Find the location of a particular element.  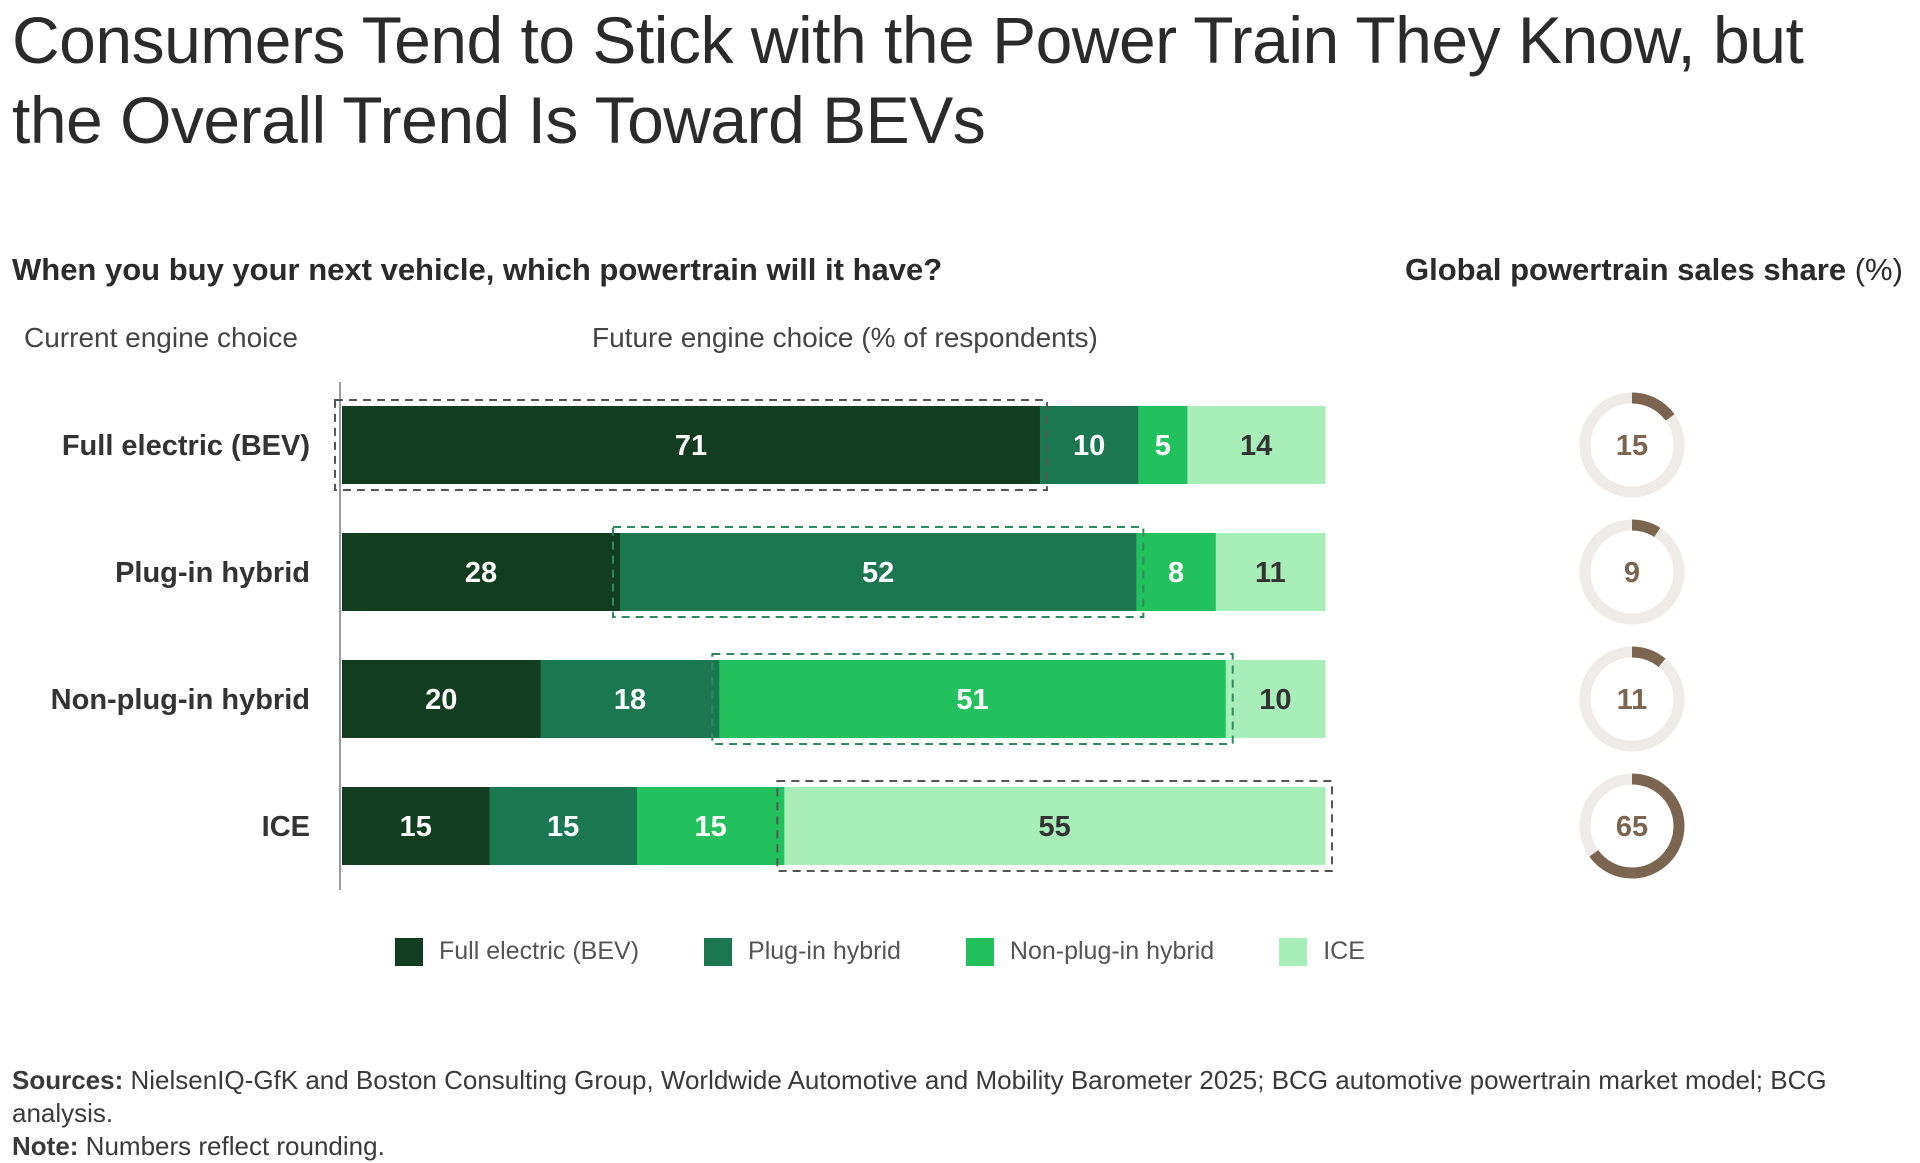

legend-item-phev: Plug-in hybrid is located at coordinates (802, 951).